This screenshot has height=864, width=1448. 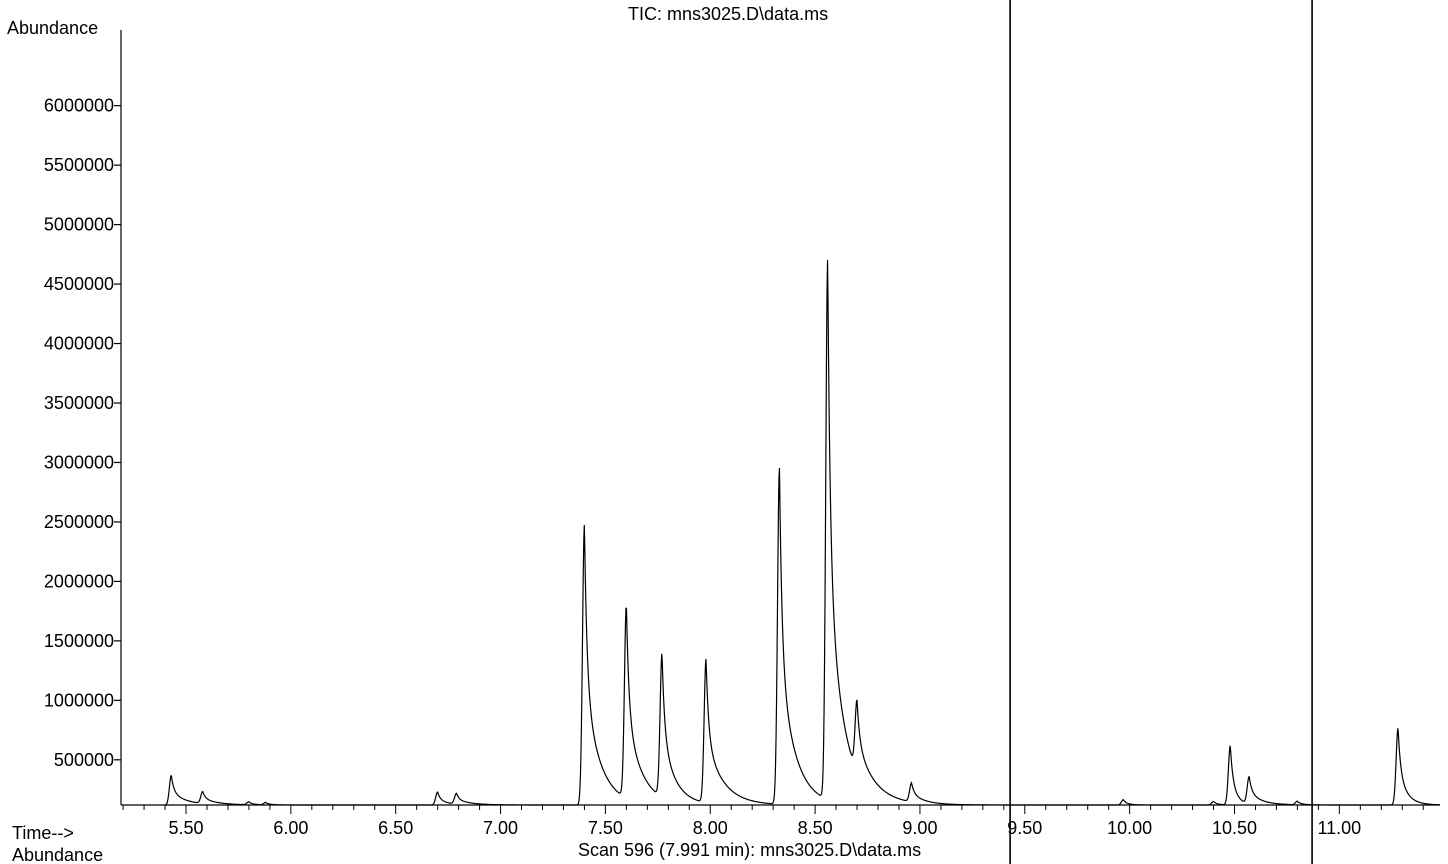 I want to click on y-tick-label: 5500000, so click(x=79, y=165).